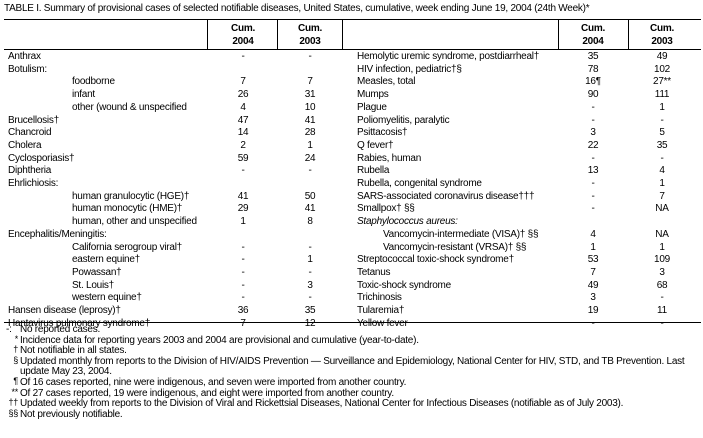 Image resolution: width=703 pixels, height=438 pixels. What do you see at coordinates (25, 145) in the screenshot?
I see `row-label: Cholera` at bounding box center [25, 145].